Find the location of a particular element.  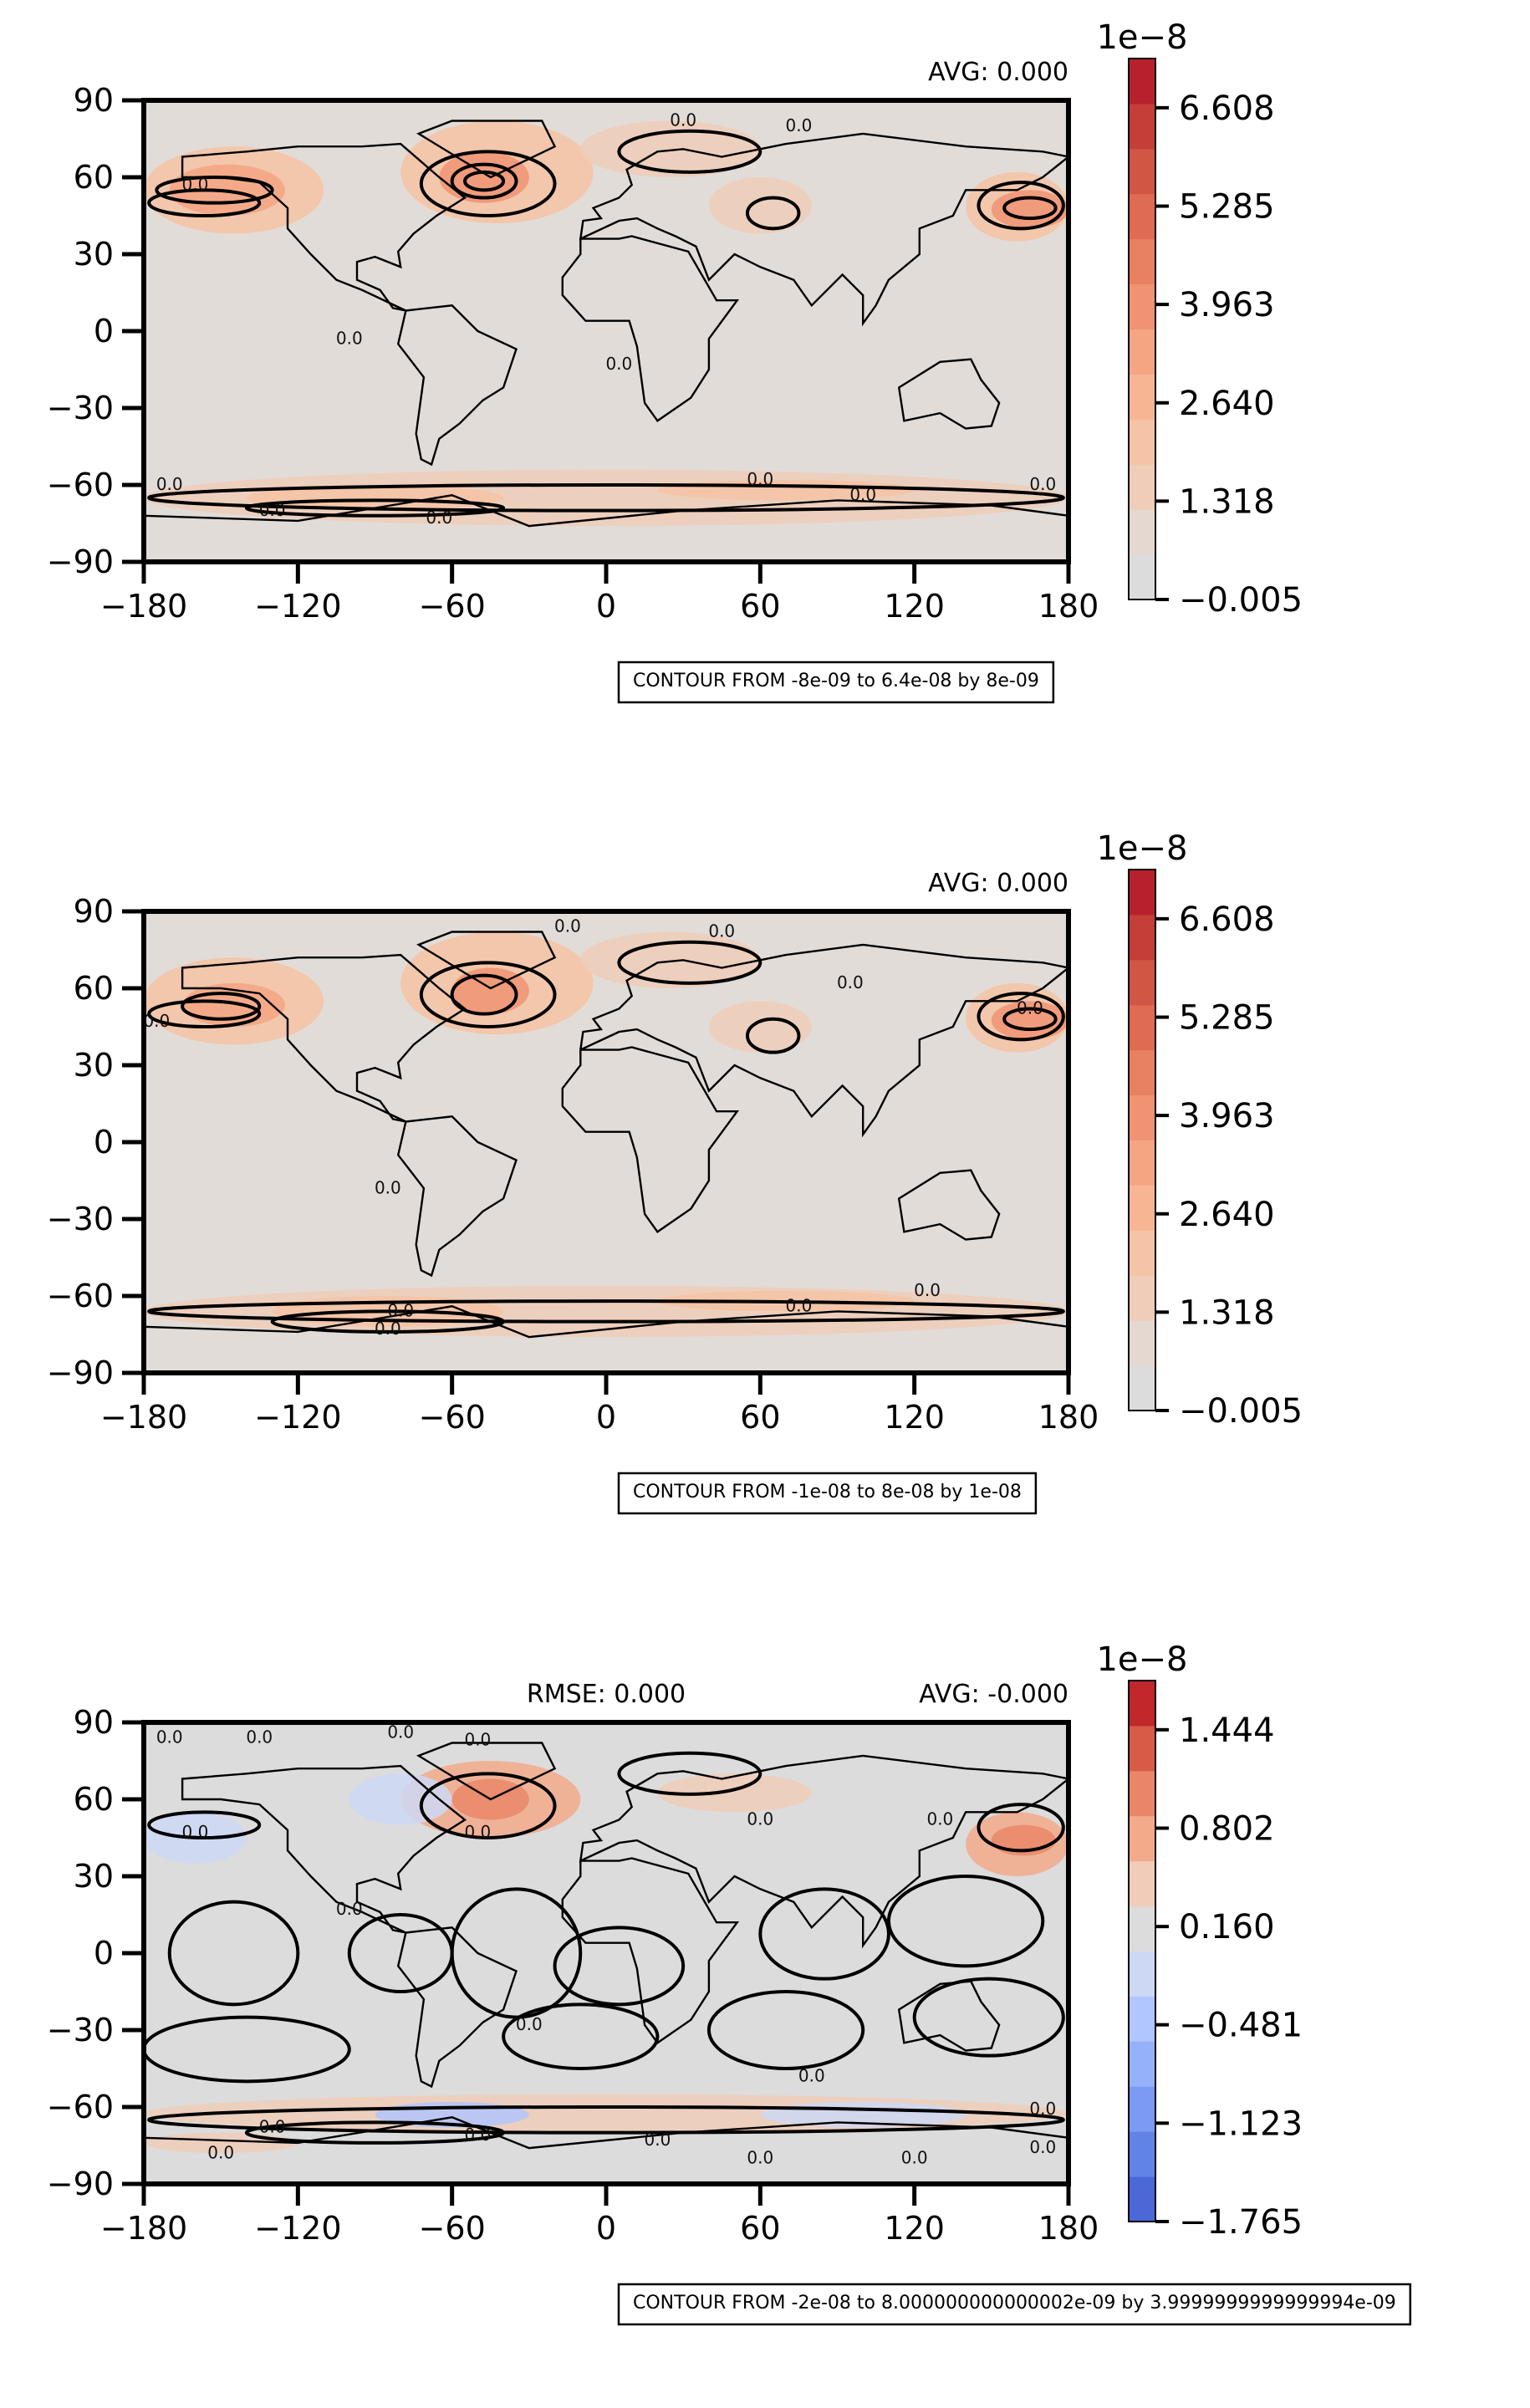

colorbar-tick-label: 2.640 is located at coordinates (1227, 1215).